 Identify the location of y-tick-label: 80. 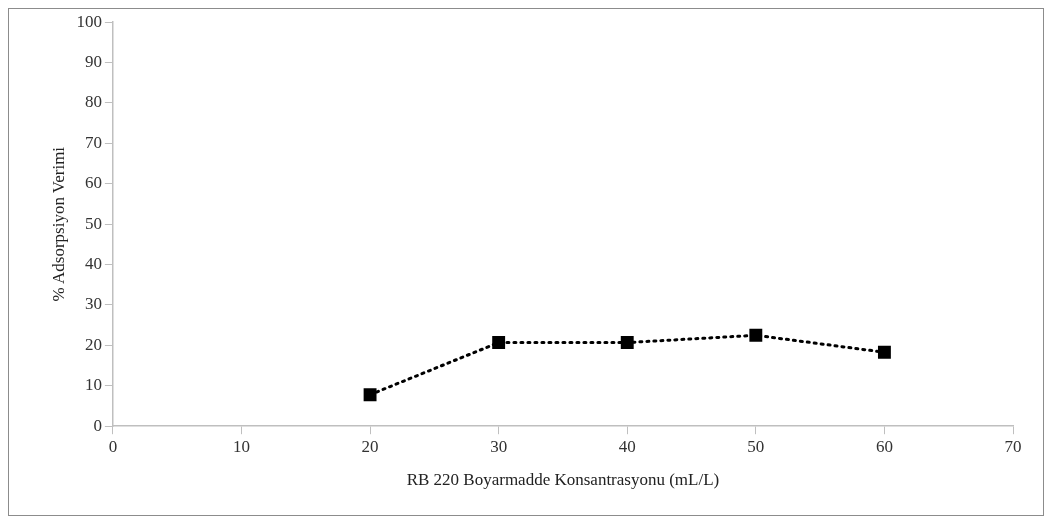
(93, 102).